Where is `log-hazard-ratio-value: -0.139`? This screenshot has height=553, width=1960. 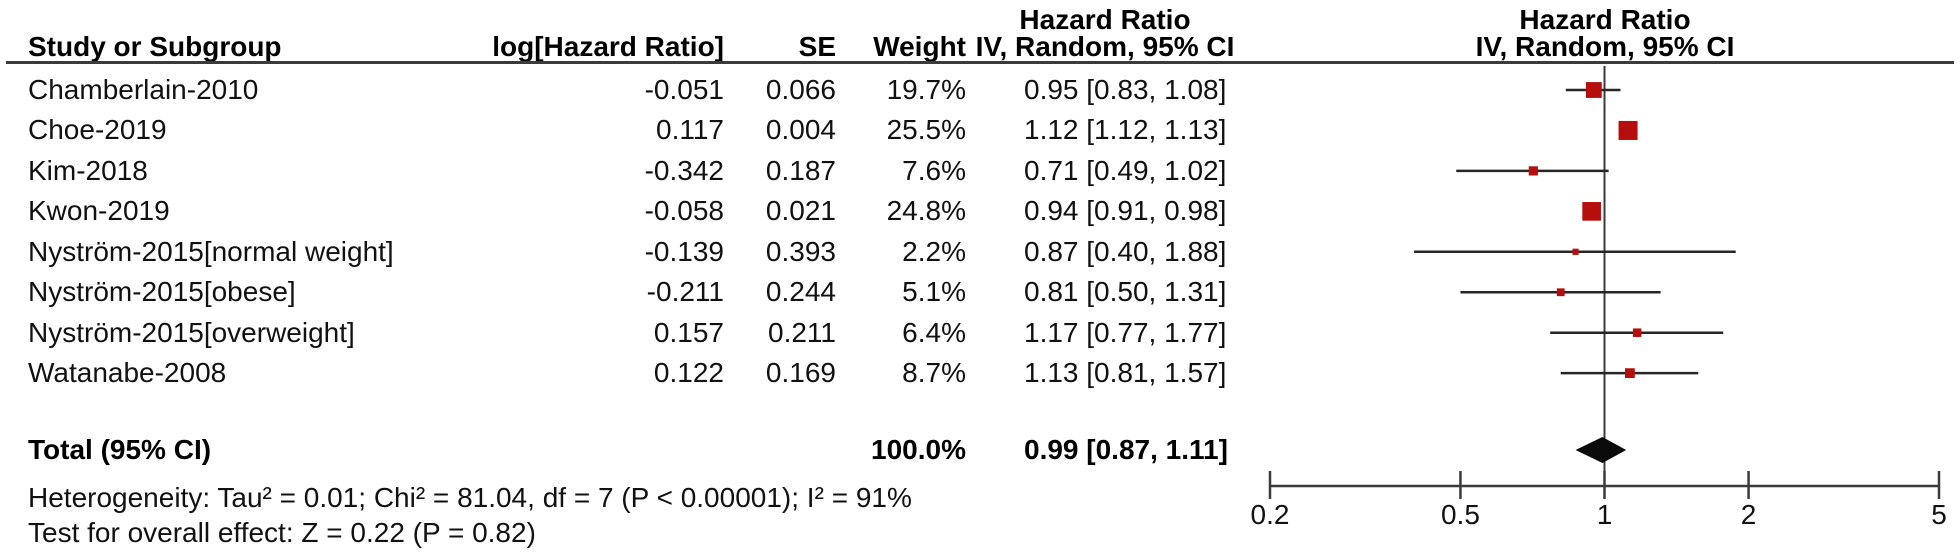 log-hazard-ratio-value: -0.139 is located at coordinates (684, 251).